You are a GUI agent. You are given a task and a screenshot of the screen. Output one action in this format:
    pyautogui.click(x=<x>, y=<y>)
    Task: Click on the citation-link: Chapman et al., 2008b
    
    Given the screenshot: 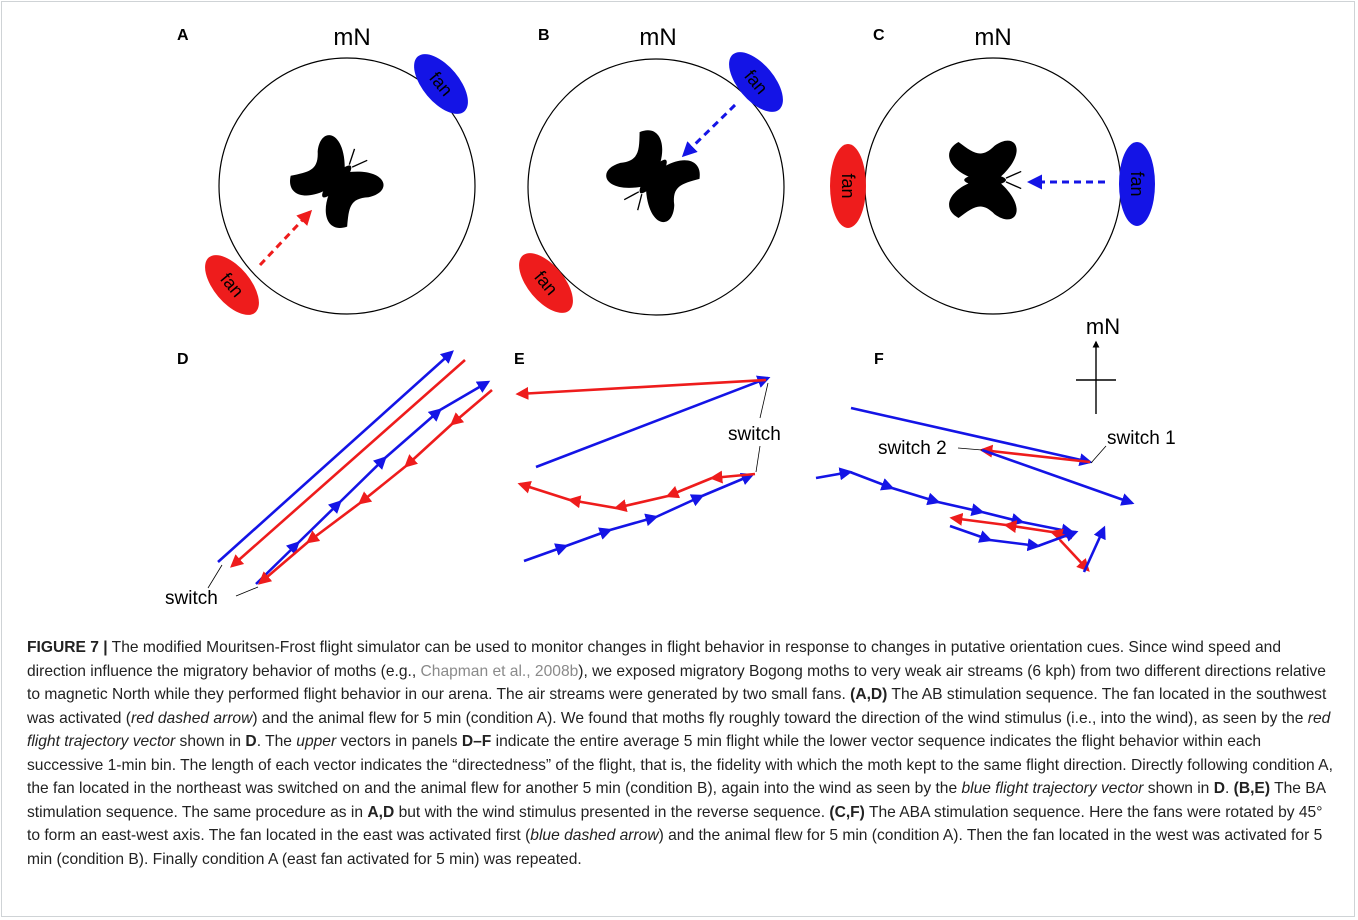 What is the action you would take?
    pyautogui.click(x=499, y=671)
    